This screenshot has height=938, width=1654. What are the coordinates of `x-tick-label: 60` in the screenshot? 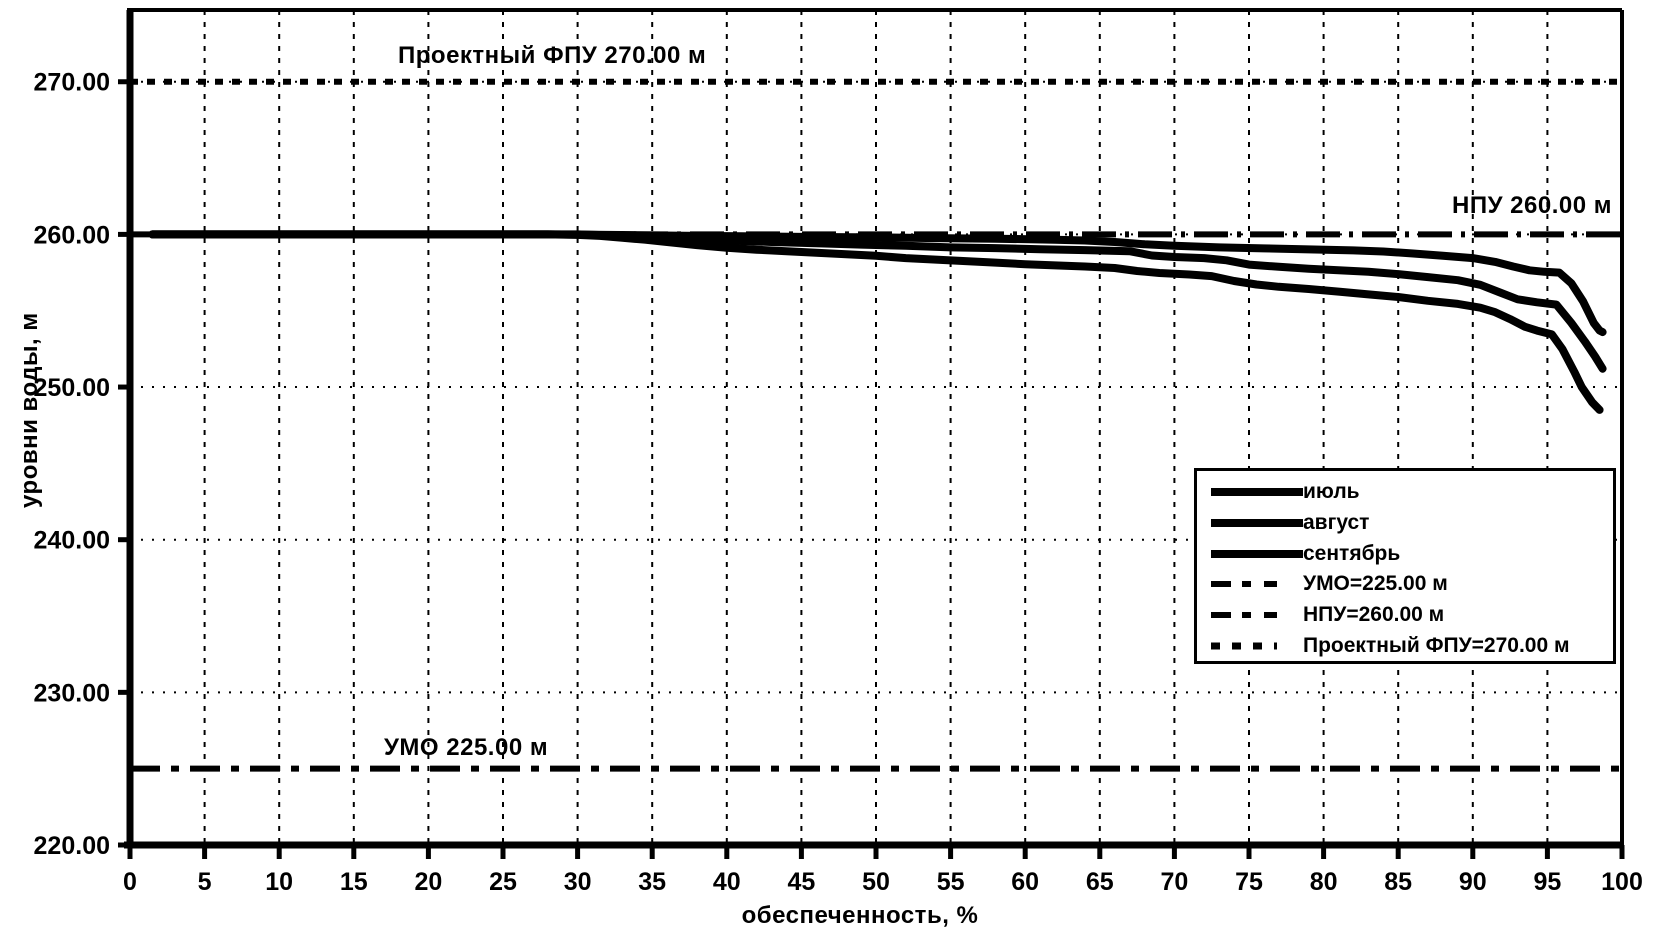 It's located at (1025, 882).